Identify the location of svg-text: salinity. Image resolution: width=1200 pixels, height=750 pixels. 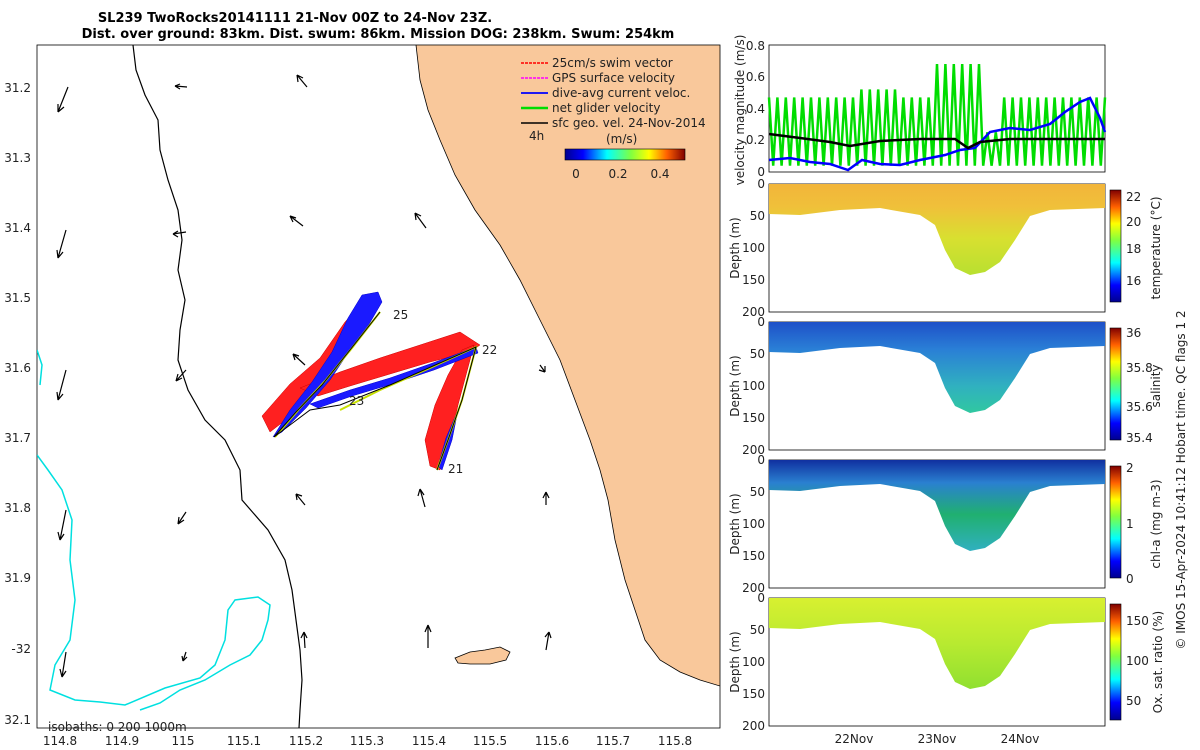
(1156, 385).